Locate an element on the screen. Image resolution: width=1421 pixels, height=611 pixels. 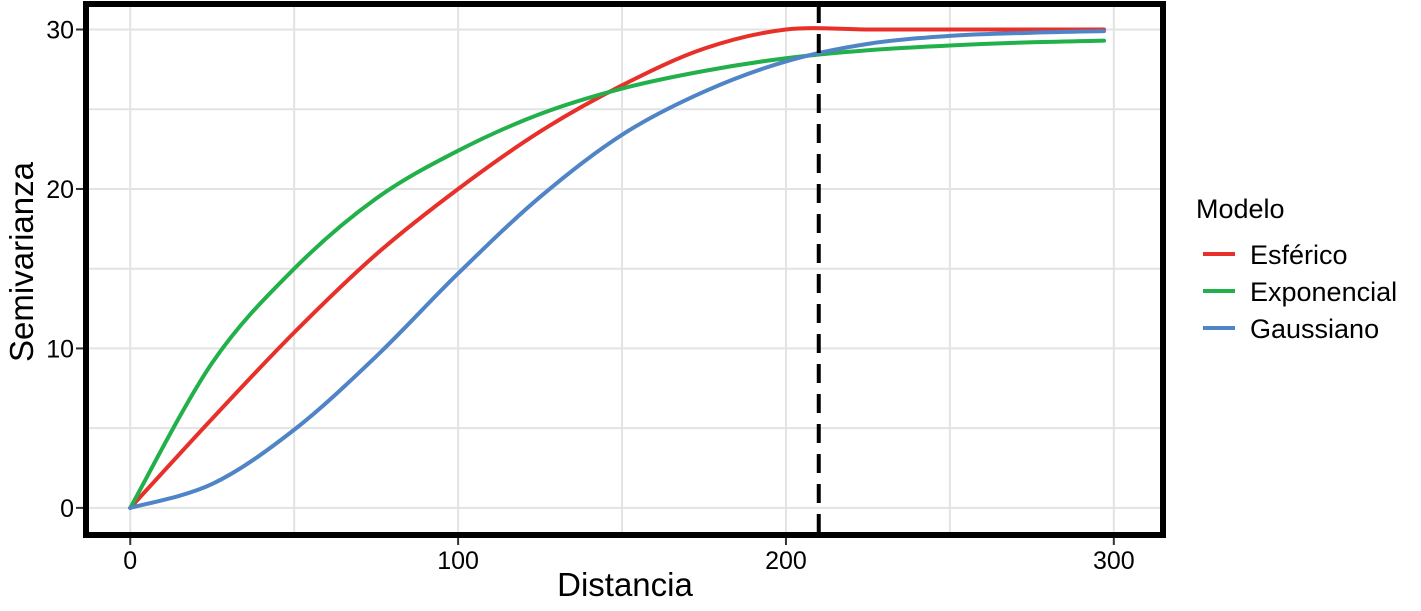
x-tick-label: 0 is located at coordinates (130, 561).